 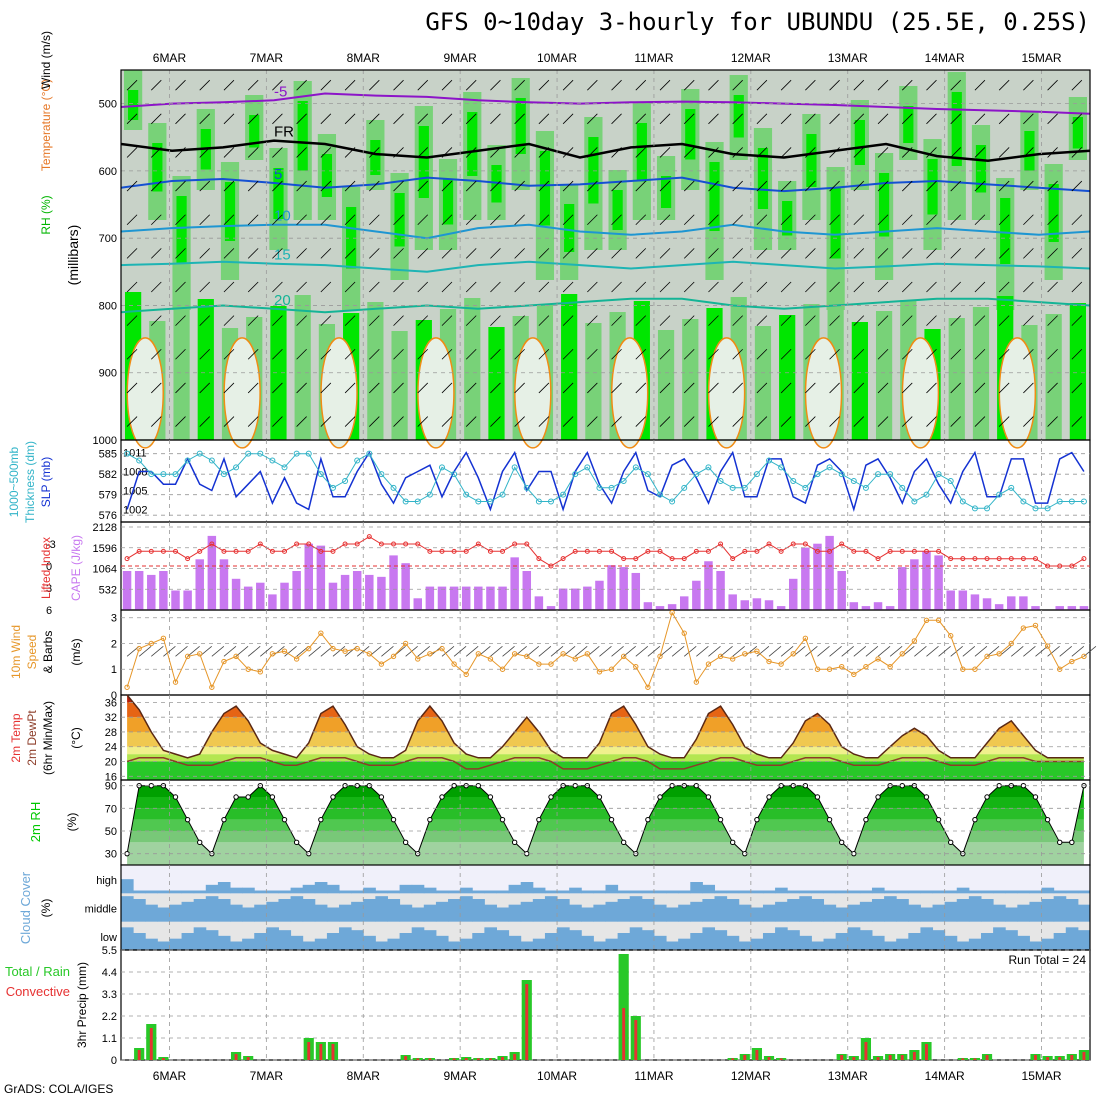 I want to click on isotherm-label: 10, so click(x=282, y=216).